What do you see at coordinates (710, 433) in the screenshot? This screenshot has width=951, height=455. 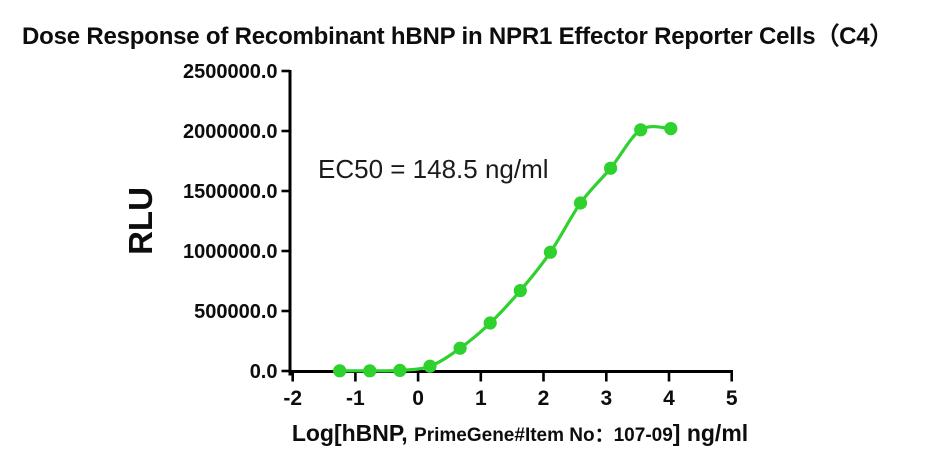 I see `x-axis-title-unit: ] ng/ml` at bounding box center [710, 433].